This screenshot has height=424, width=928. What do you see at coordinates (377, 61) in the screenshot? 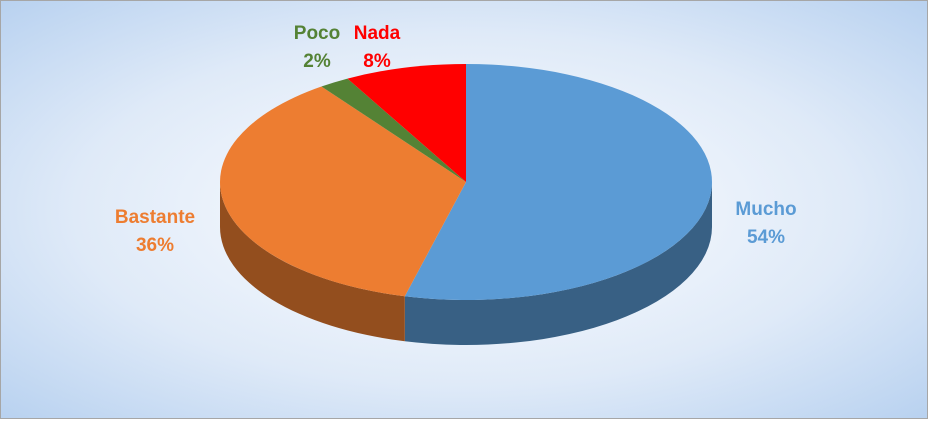
I see `value-label: 8%` at bounding box center [377, 61].